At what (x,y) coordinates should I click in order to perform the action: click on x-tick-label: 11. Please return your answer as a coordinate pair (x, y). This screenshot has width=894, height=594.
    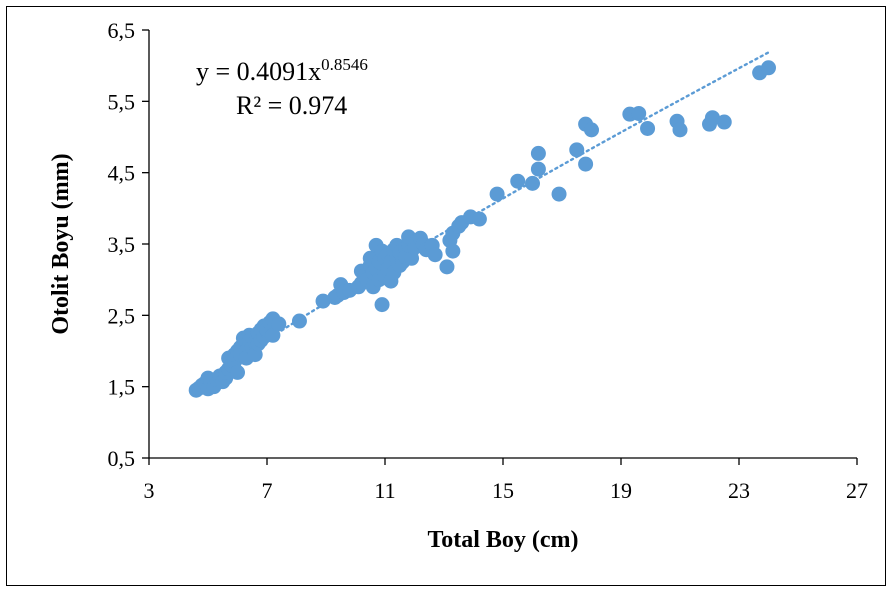
    Looking at the image, I should click on (384, 490).